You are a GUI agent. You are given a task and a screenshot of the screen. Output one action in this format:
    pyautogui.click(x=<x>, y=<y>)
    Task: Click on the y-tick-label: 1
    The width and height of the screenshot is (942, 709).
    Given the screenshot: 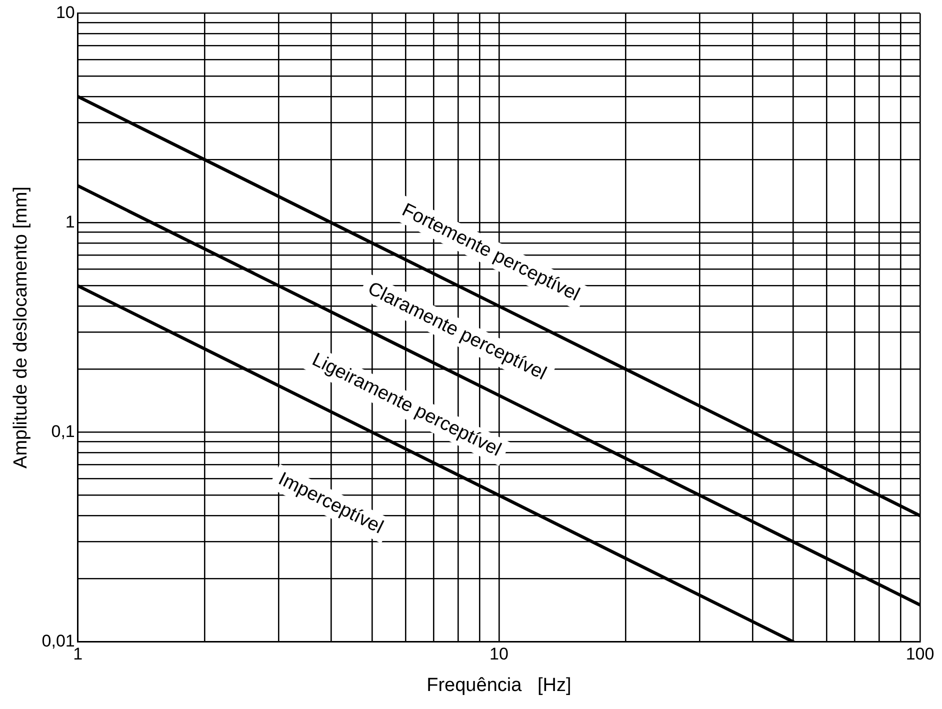 What is the action you would take?
    pyautogui.click(x=70, y=222)
    